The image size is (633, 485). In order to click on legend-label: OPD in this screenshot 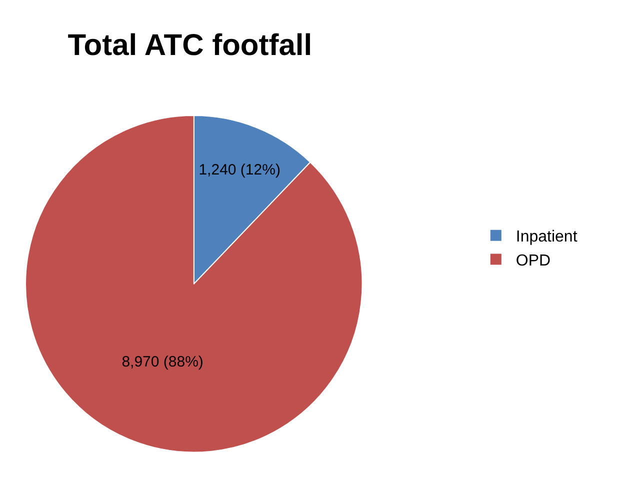, I will do `click(533, 261)`.